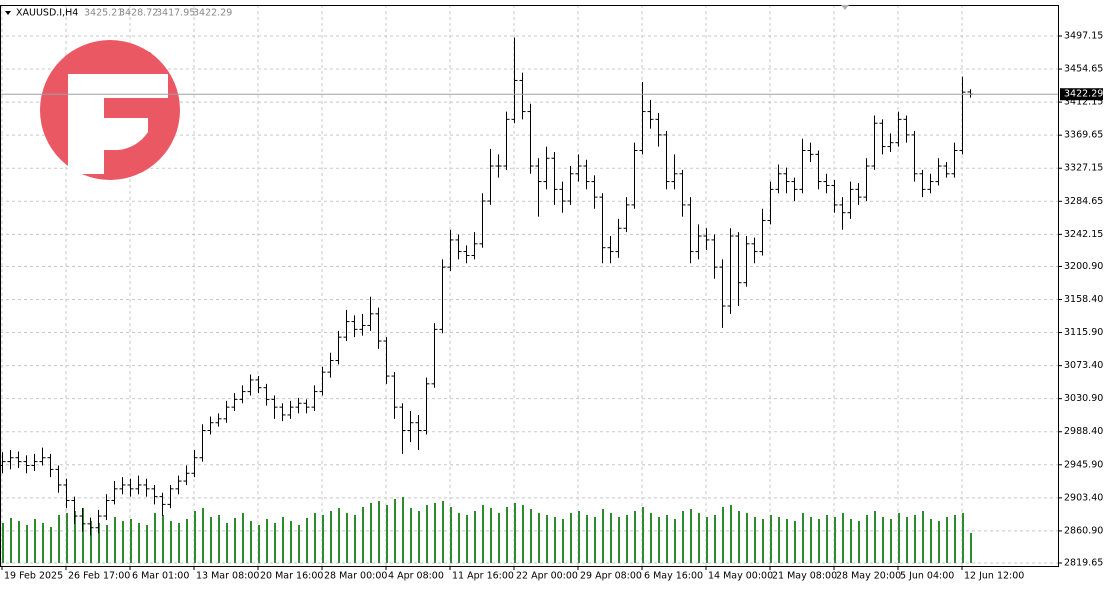 Image resolution: width=1105 pixels, height=591 pixels. Describe the element at coordinates (103, 13) in the screenshot. I see `header-open: 3425.21` at that location.